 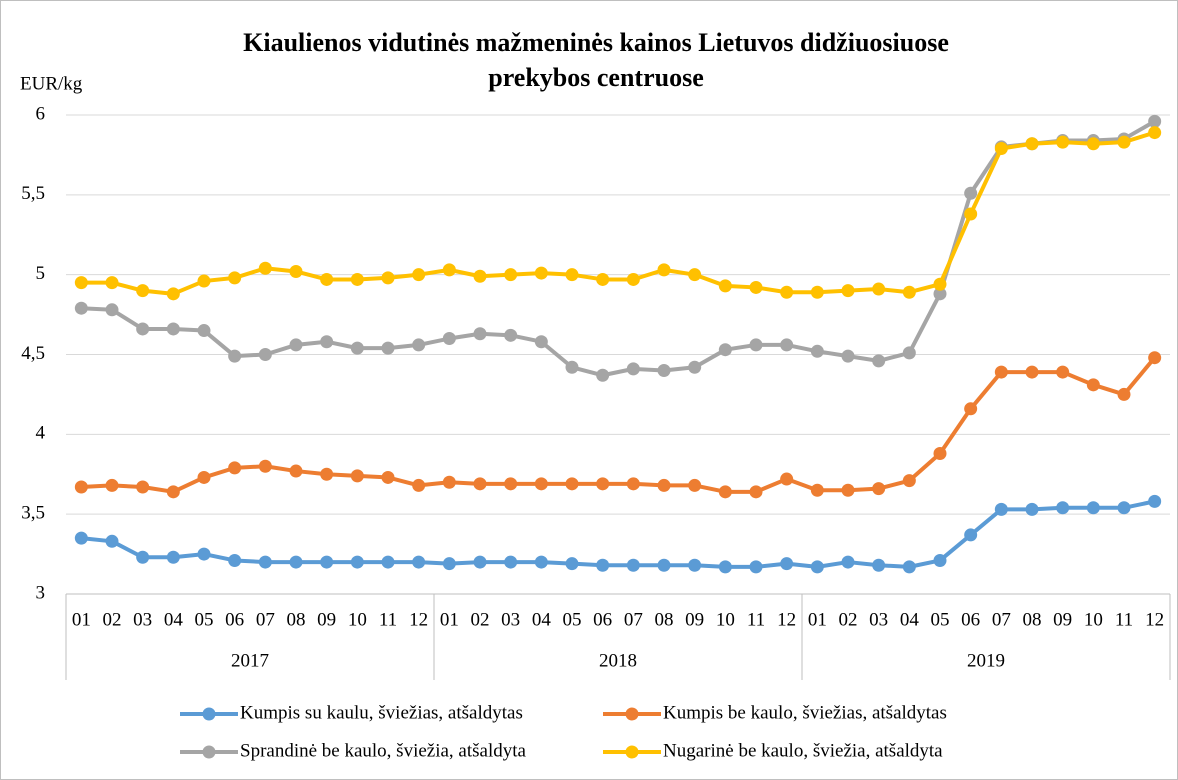 What do you see at coordinates (805, 712) in the screenshot?
I see `legend-label: Kumpis be kaulo, šviežias, atšaldytas` at bounding box center [805, 712].